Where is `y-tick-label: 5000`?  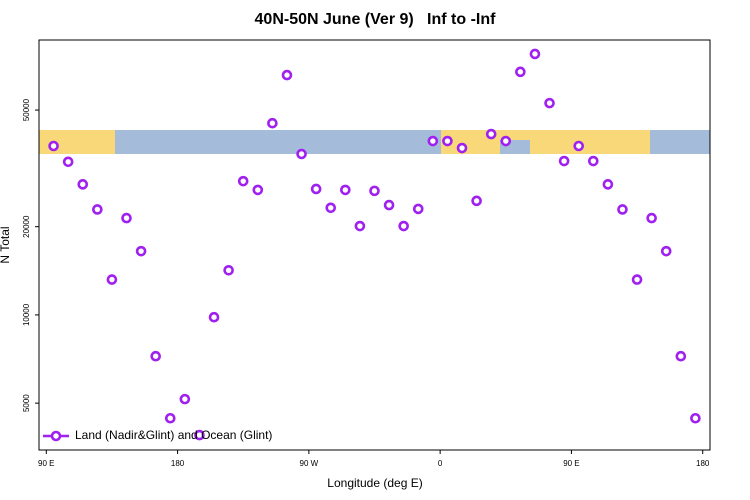
y-tick-label: 5000 is located at coordinates (26, 403).